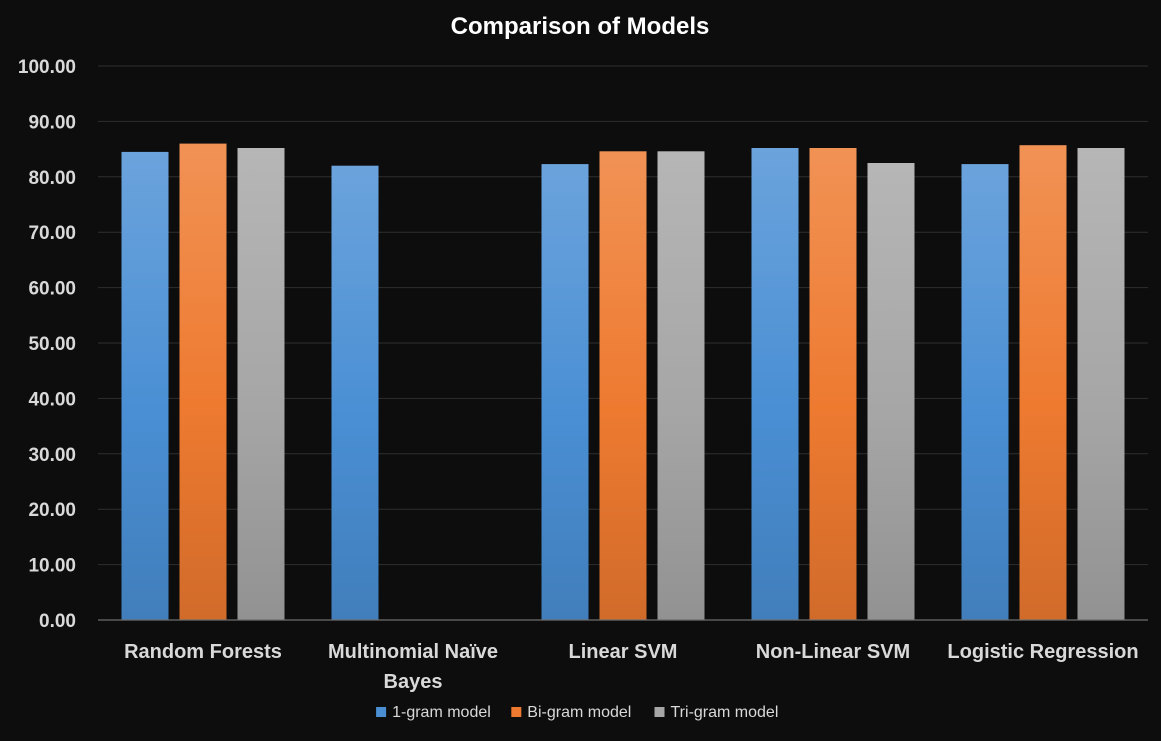 This screenshot has width=1161, height=741. I want to click on legend-item: 1-gram model, so click(433, 712).